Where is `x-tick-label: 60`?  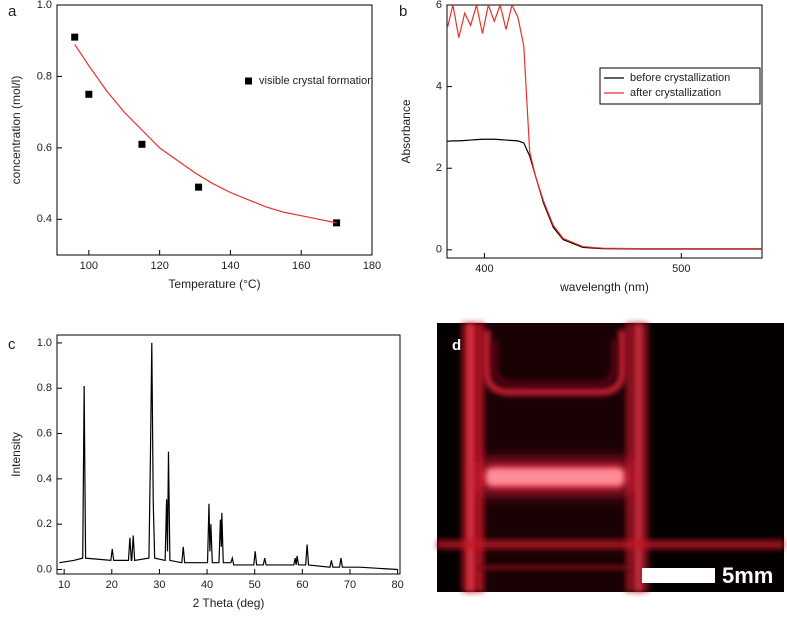
x-tick-label: 60 is located at coordinates (302, 585).